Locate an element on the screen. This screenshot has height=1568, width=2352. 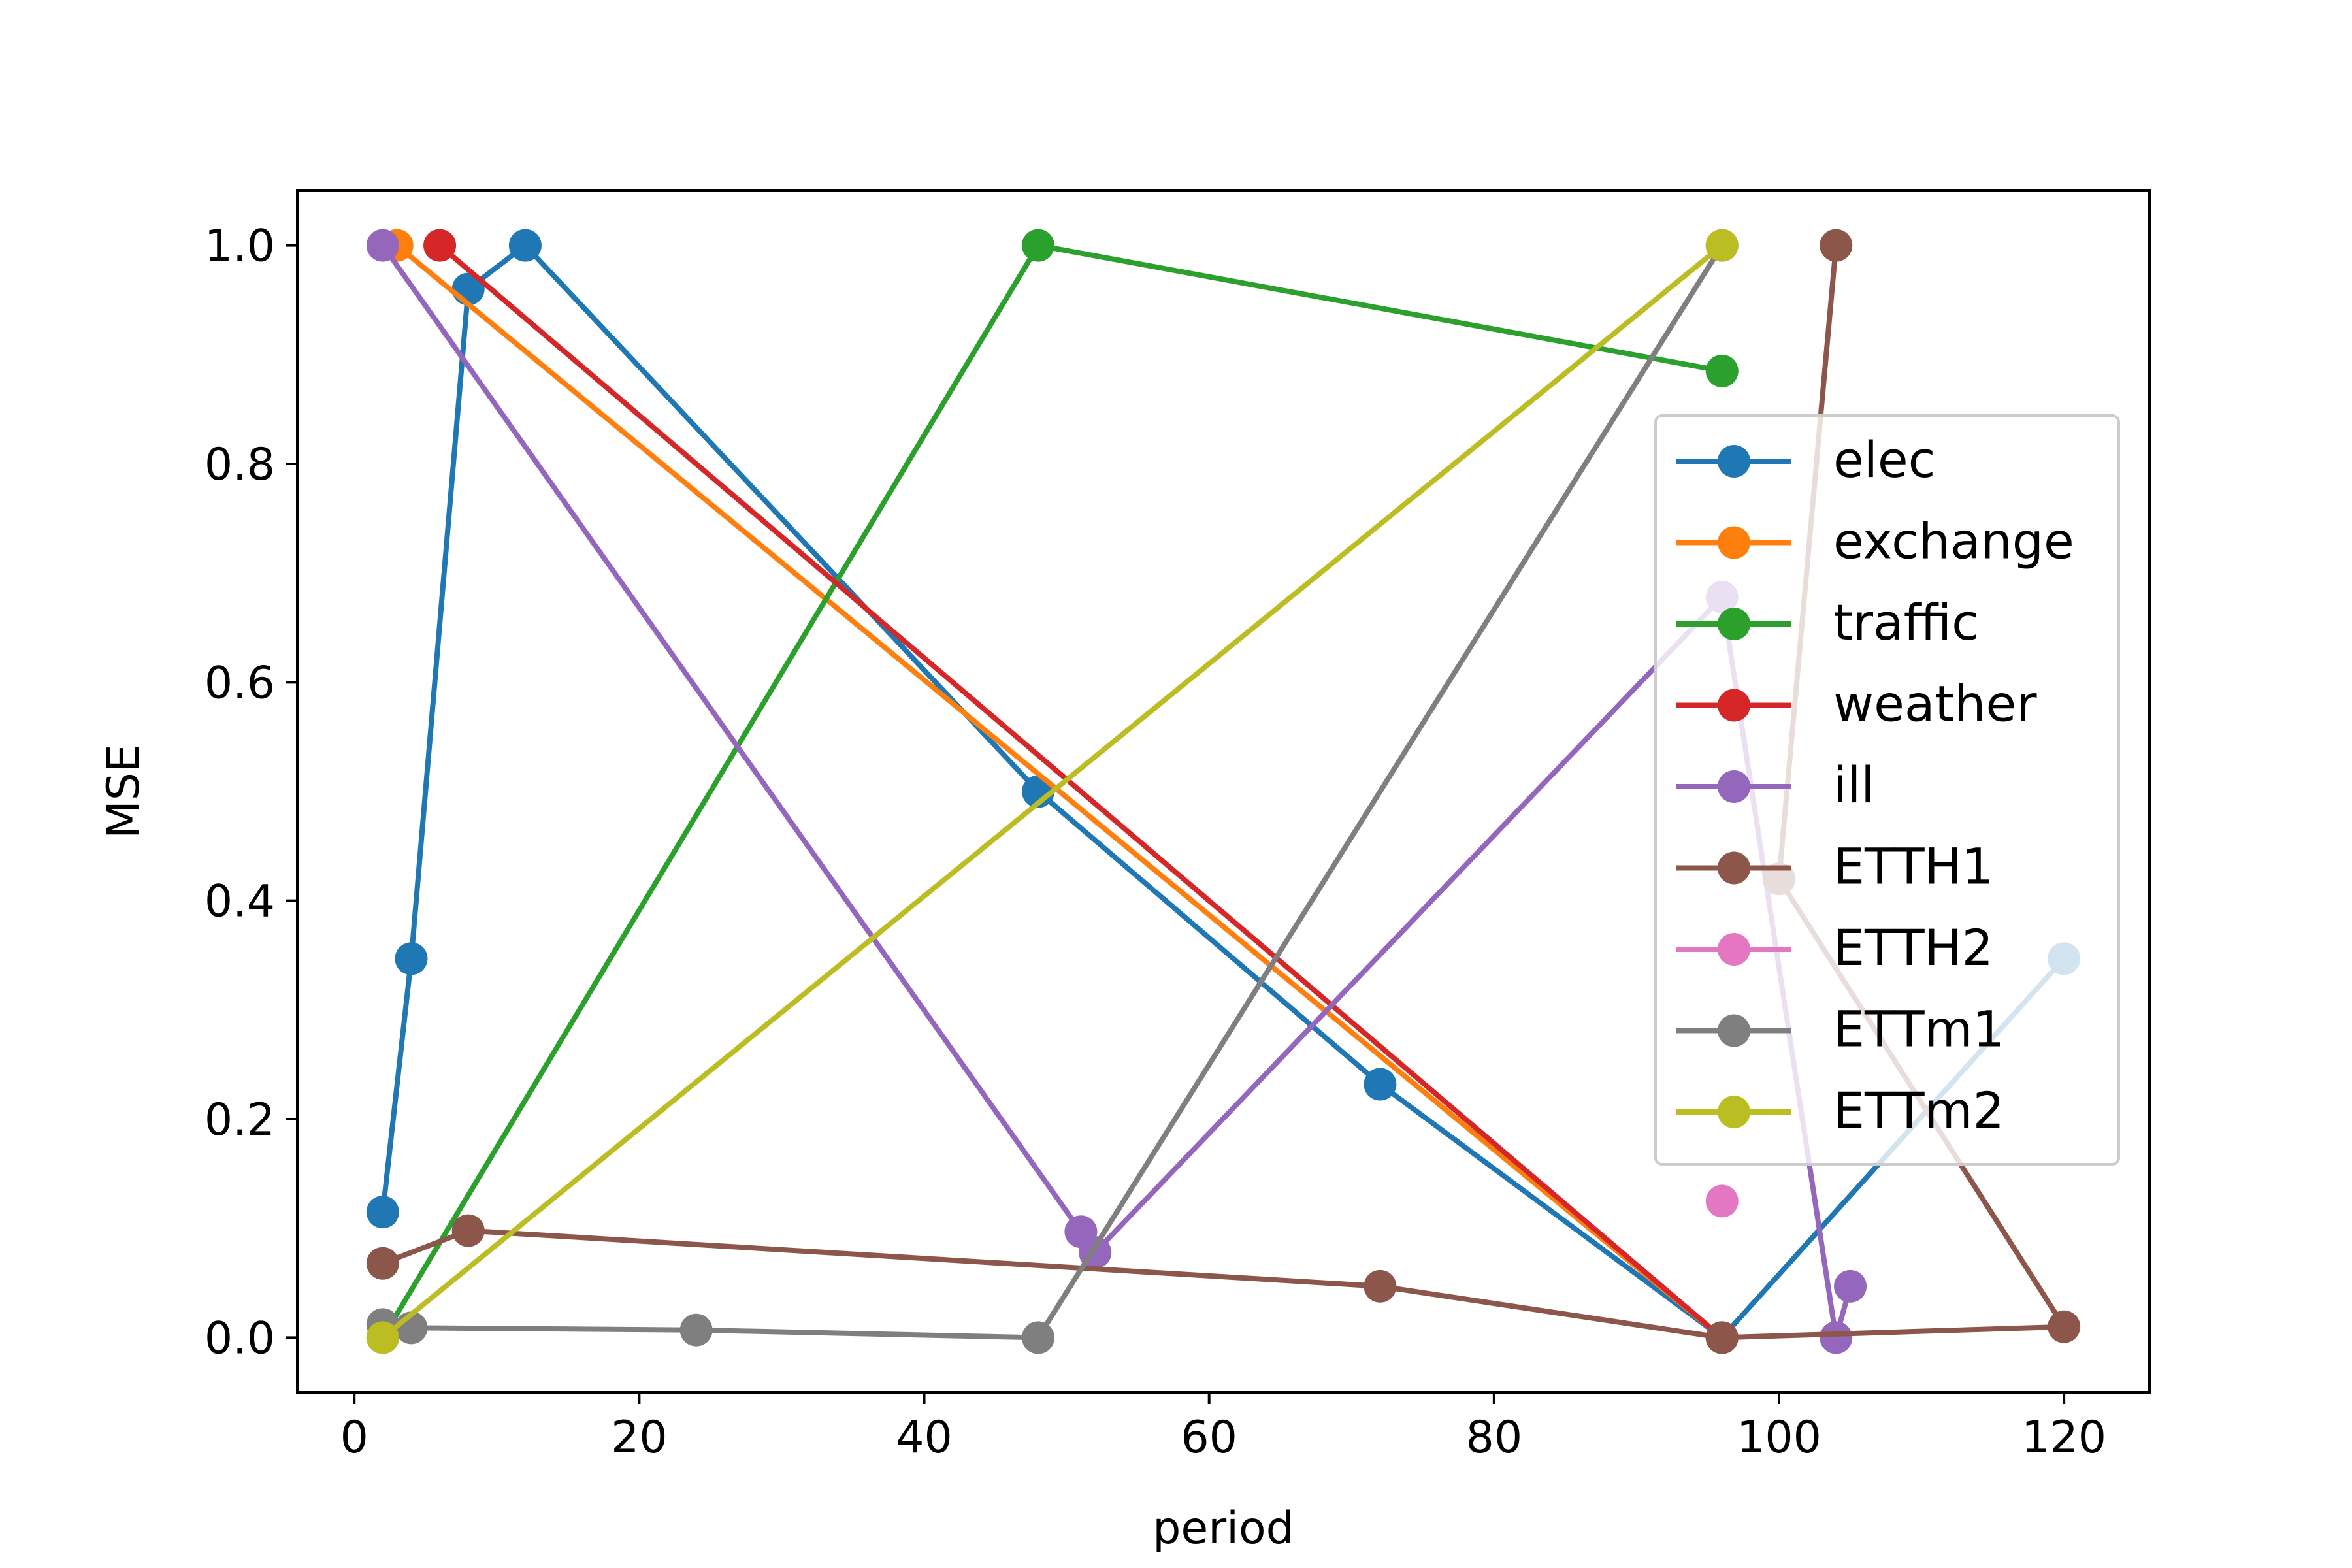
legend-item-etth1: ETTH1 is located at coordinates (1834, 867).